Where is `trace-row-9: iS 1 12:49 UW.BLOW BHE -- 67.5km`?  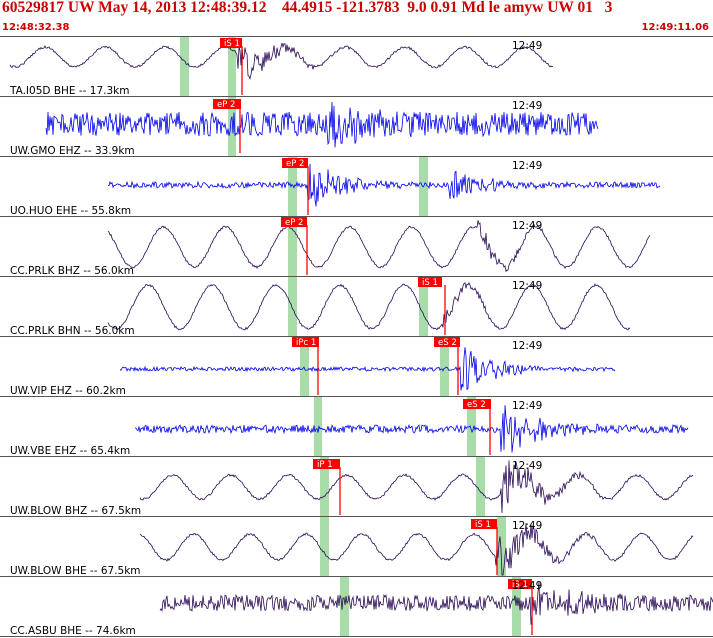 trace-row-9: iS 1 12:49 UW.BLOW BHE -- 67.5km is located at coordinates (356, 547).